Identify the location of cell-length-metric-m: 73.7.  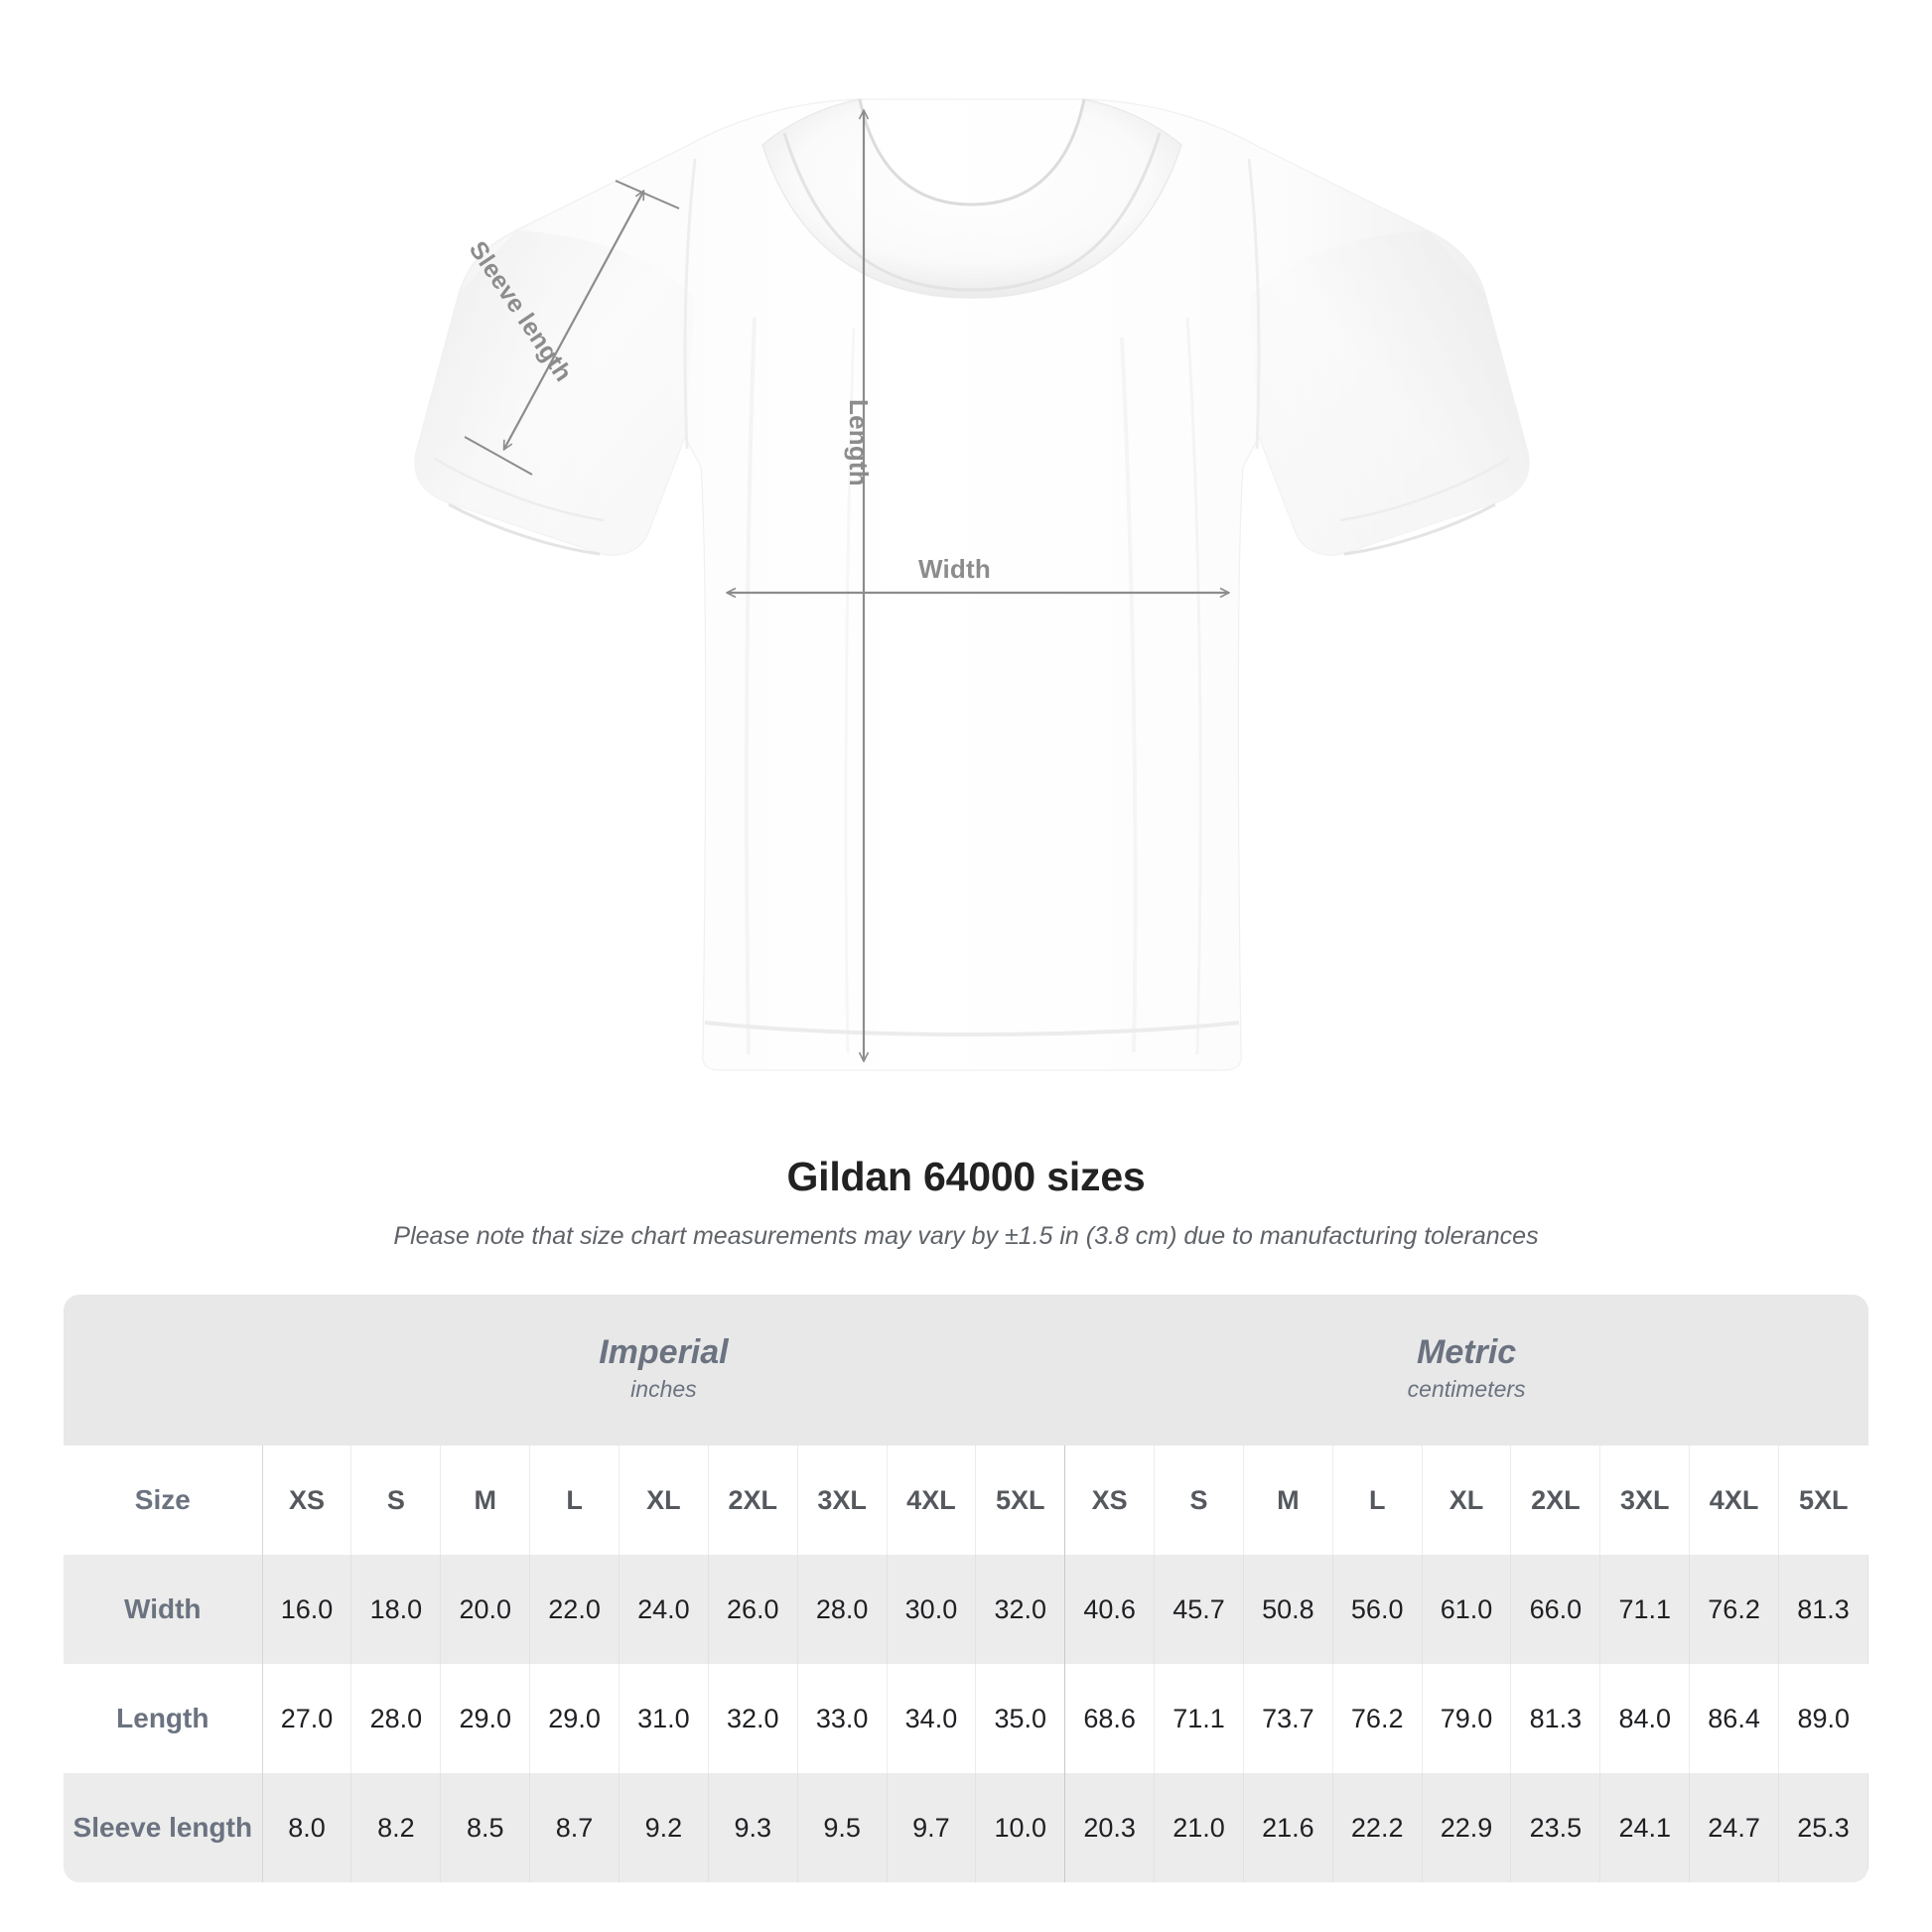
(1288, 1719).